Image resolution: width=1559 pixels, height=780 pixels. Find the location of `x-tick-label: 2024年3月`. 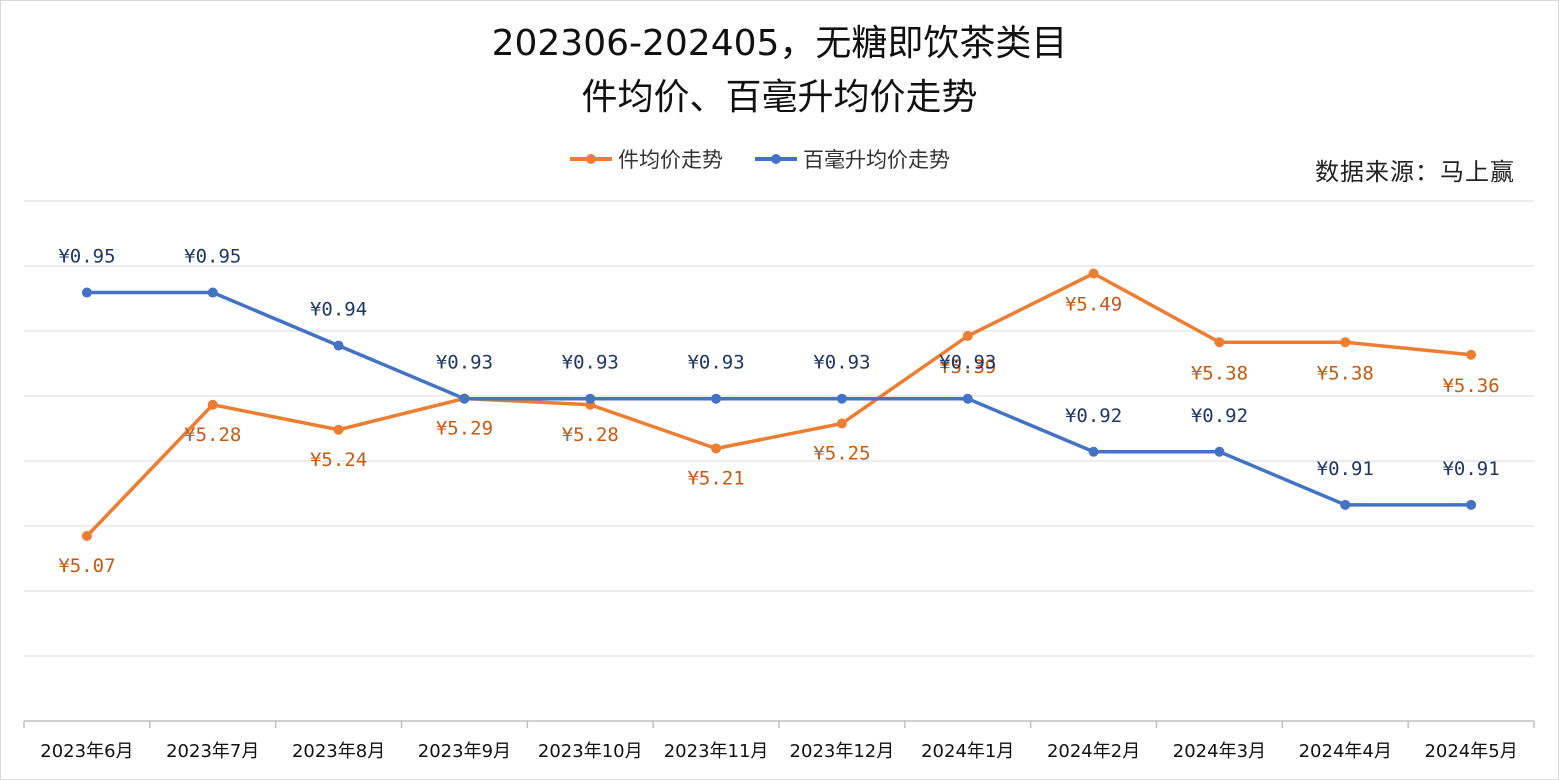

x-tick-label: 2024年3月 is located at coordinates (1219, 751).